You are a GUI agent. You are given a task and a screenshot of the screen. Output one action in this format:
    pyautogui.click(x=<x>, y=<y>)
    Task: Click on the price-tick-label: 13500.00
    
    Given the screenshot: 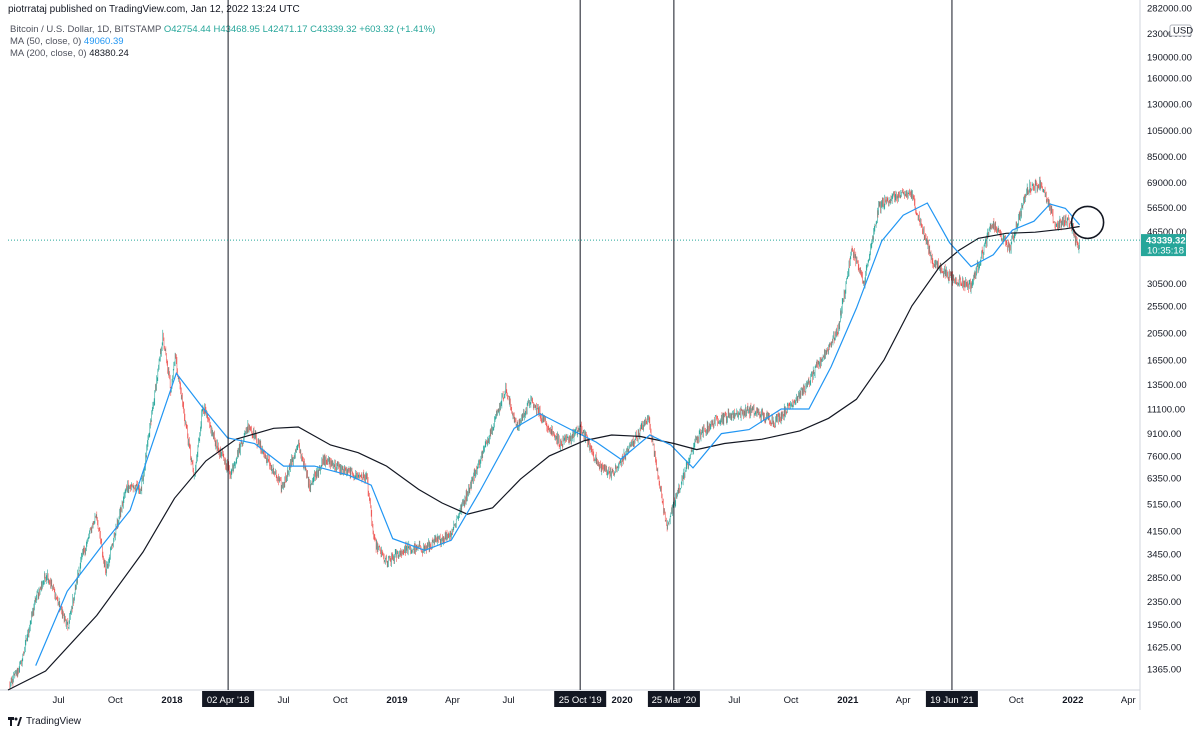 What is the action you would take?
    pyautogui.click(x=1167, y=385)
    